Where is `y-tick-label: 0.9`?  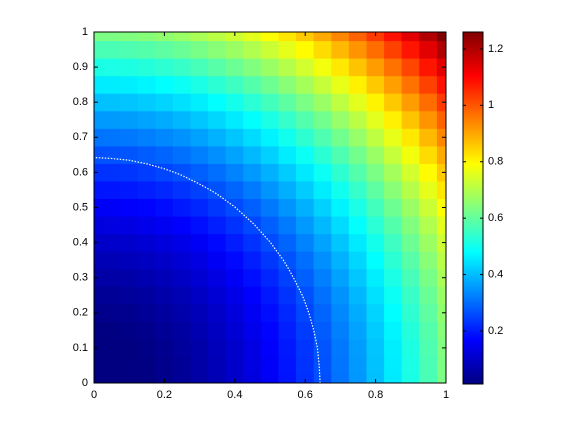 y-tick-label: 0.9 is located at coordinates (80, 67).